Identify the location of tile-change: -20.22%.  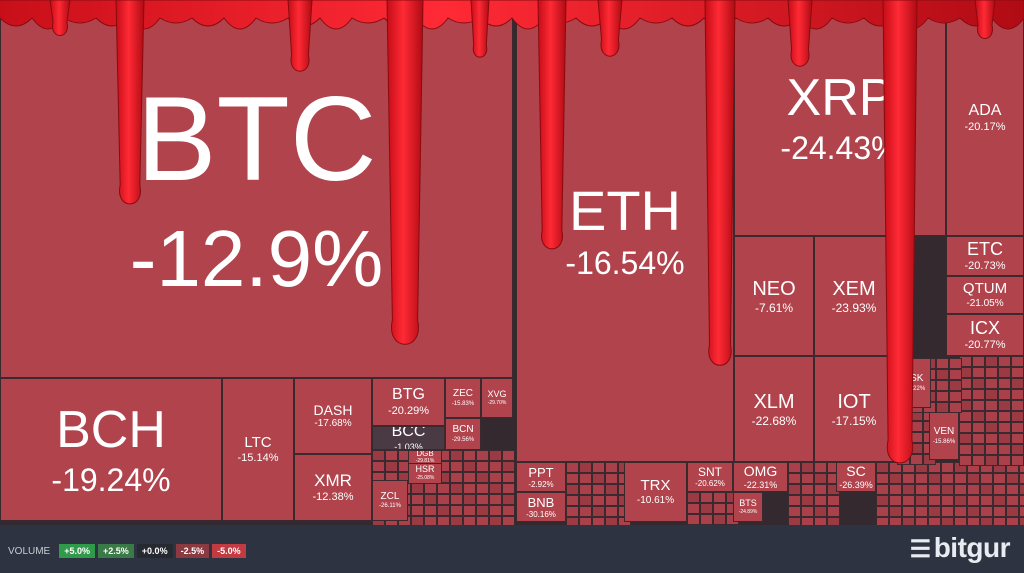
(914, 388).